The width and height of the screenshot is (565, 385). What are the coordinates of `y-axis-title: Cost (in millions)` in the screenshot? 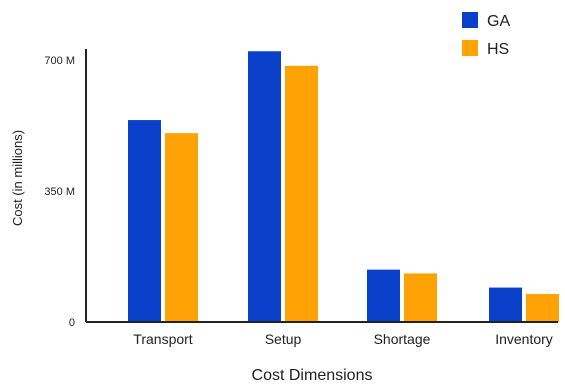 It's located at (17, 178).